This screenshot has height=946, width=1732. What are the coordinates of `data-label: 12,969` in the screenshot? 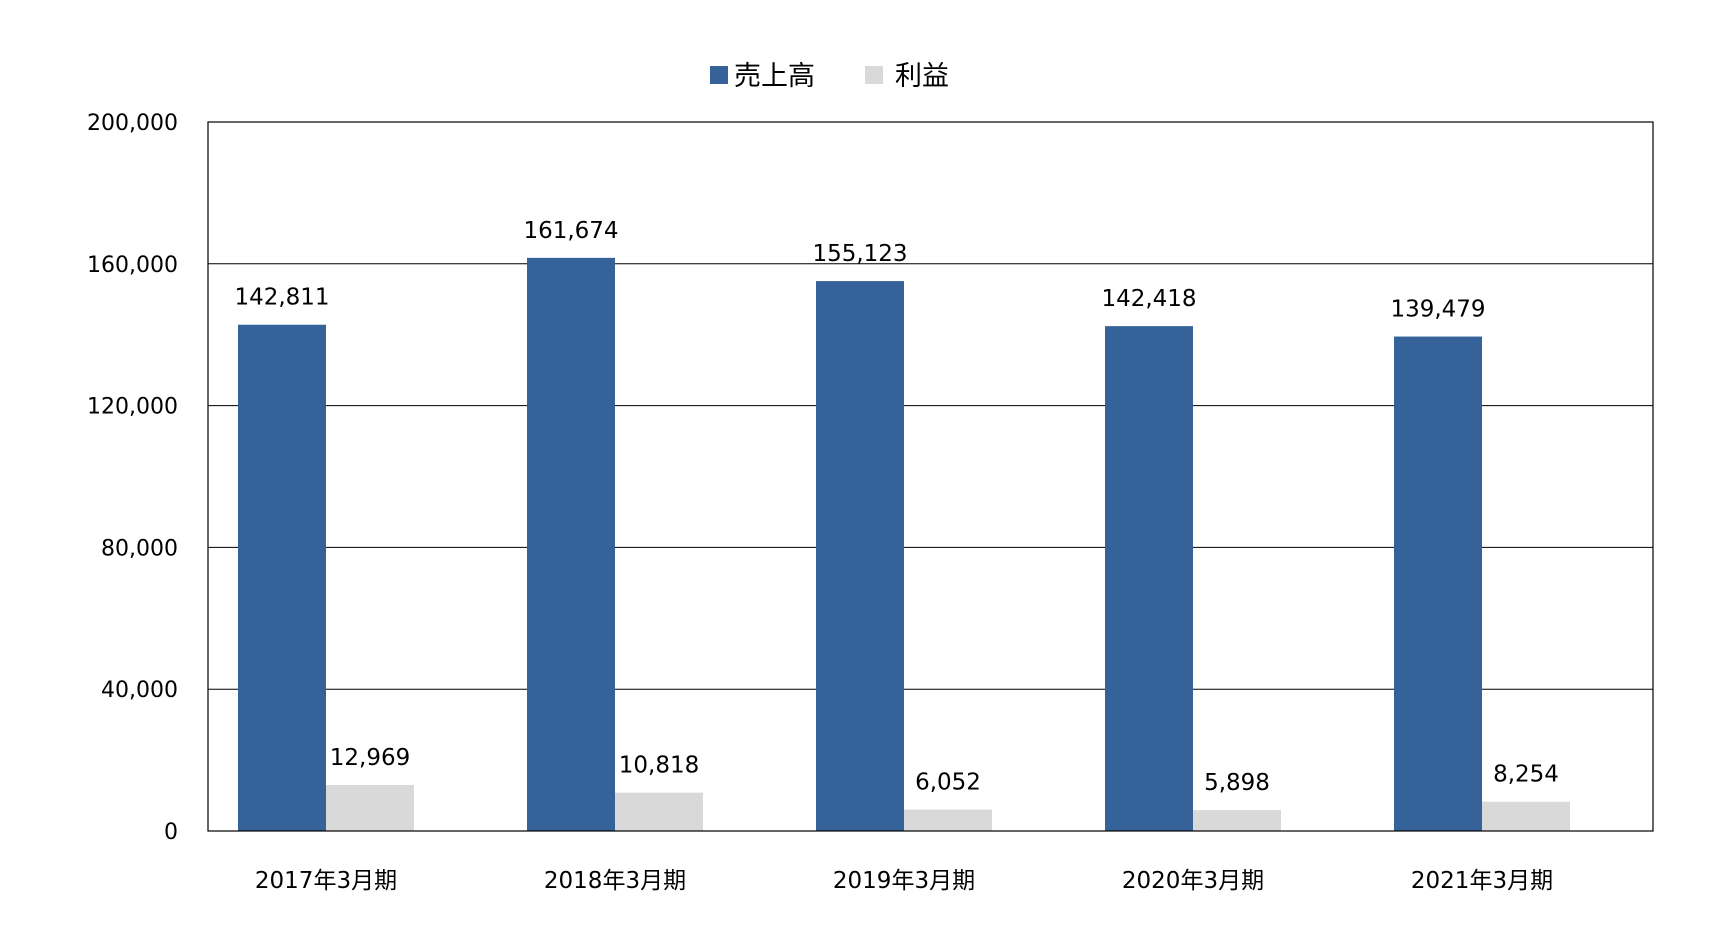 It's located at (370, 758).